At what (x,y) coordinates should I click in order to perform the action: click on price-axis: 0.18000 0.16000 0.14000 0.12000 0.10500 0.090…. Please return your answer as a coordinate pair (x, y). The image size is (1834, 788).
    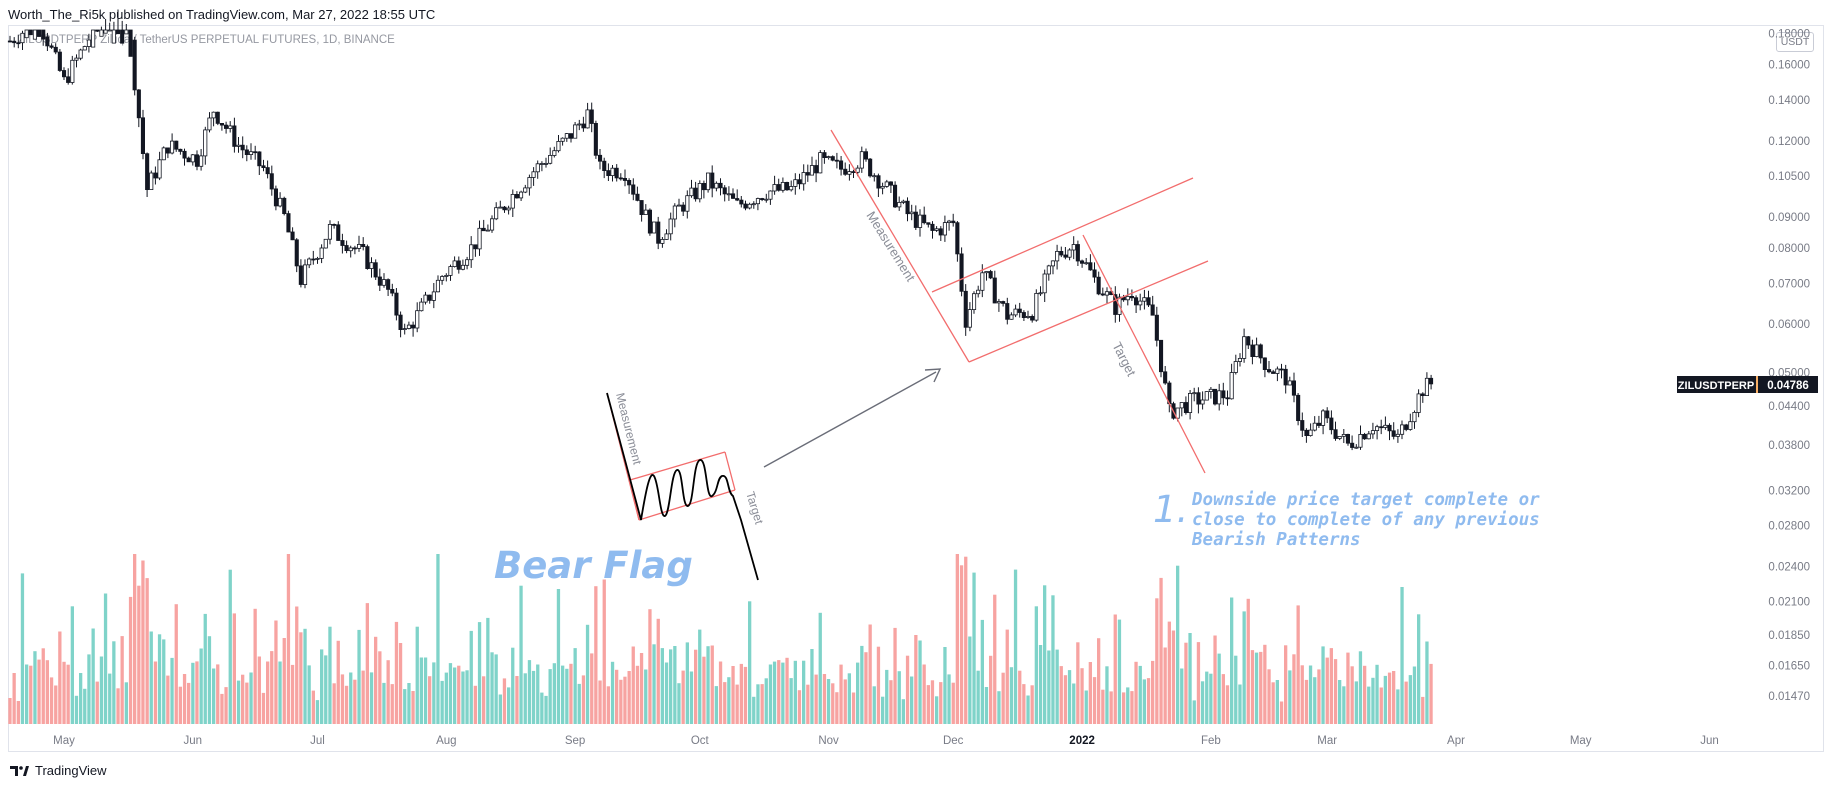
    Looking at the image, I should click on (1789, 366).